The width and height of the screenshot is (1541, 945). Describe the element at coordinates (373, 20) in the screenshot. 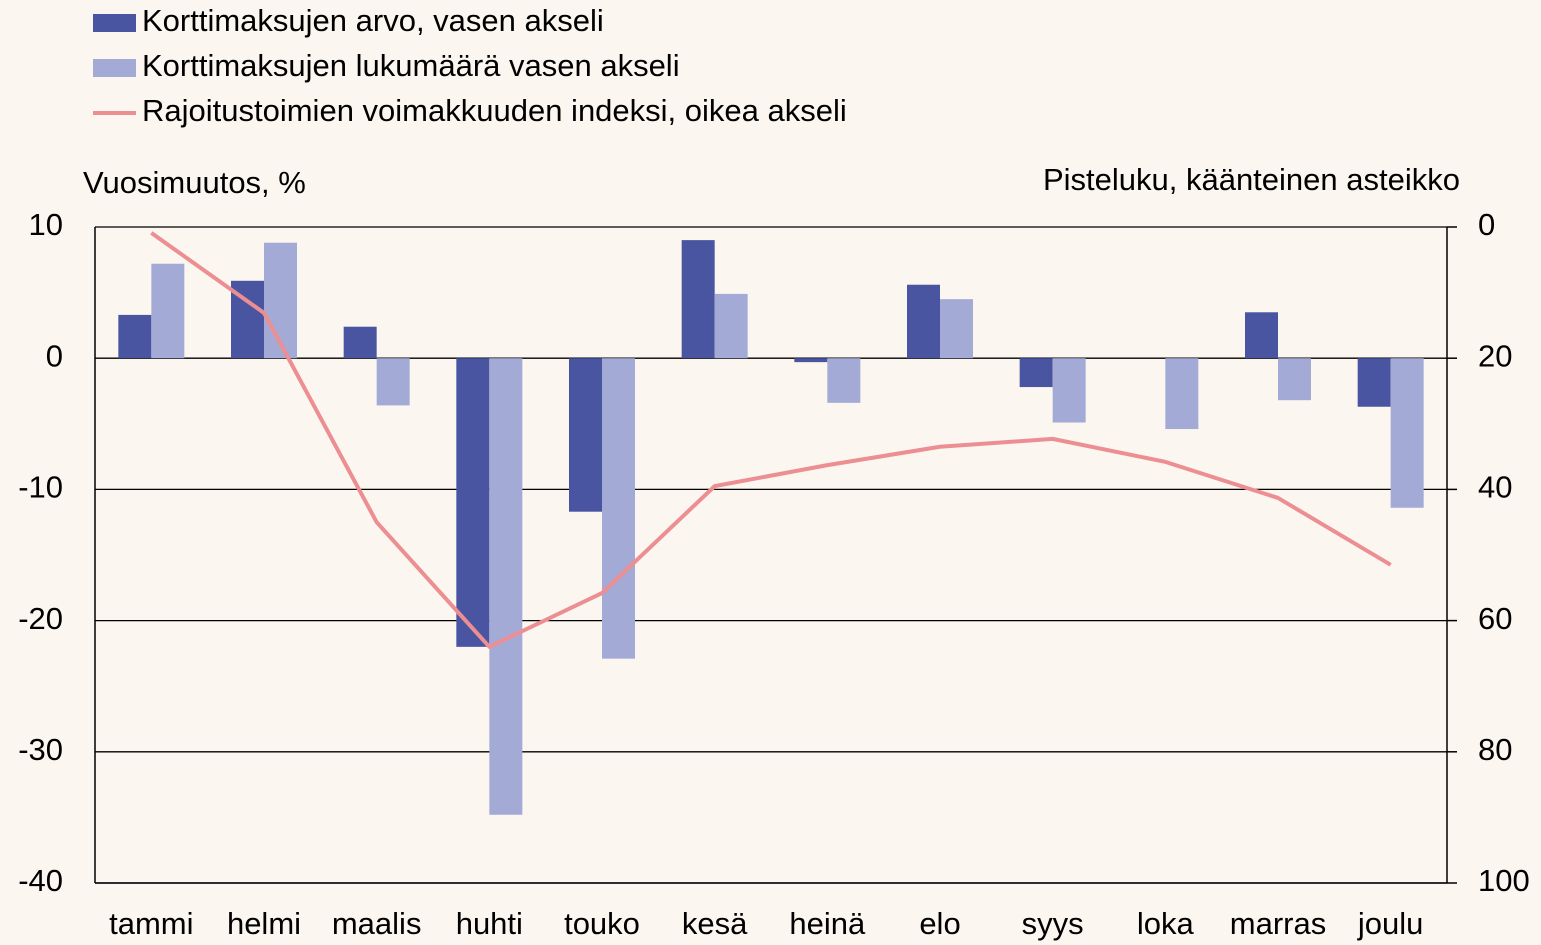

I see `legend-label: Korttimaksujen arvo, vasen akseli` at that location.